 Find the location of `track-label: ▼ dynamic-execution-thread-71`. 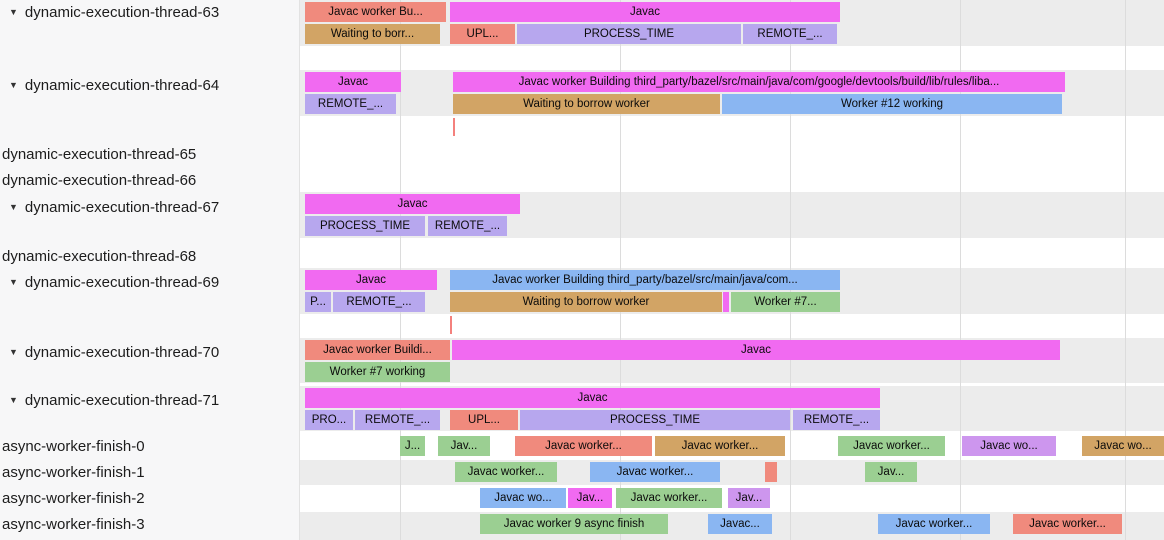

track-label: ▼ dynamic-execution-thread-71 is located at coordinates (110, 400).